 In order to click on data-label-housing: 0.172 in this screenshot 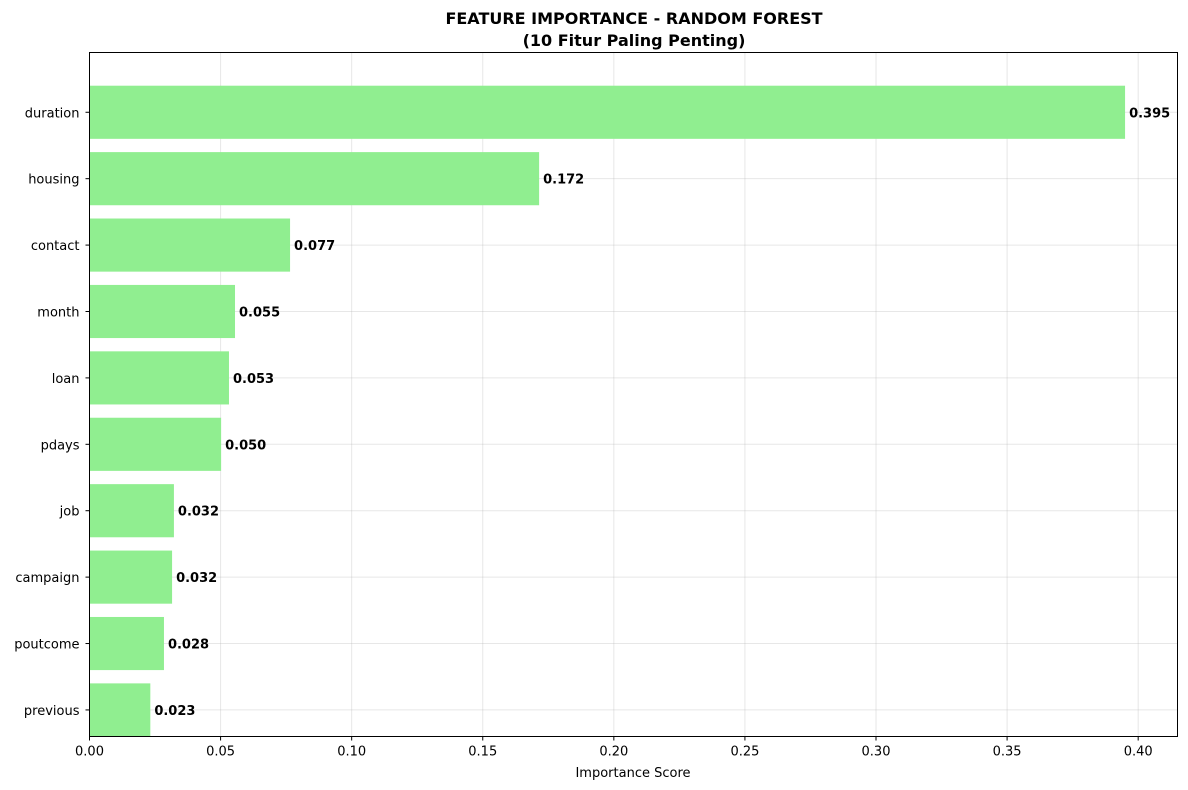, I will do `click(563, 180)`.